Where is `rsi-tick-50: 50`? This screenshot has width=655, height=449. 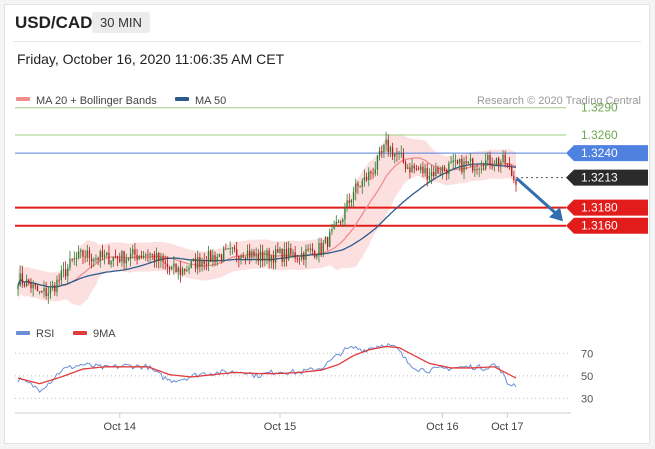
rsi-tick-50: 50 is located at coordinates (587, 377).